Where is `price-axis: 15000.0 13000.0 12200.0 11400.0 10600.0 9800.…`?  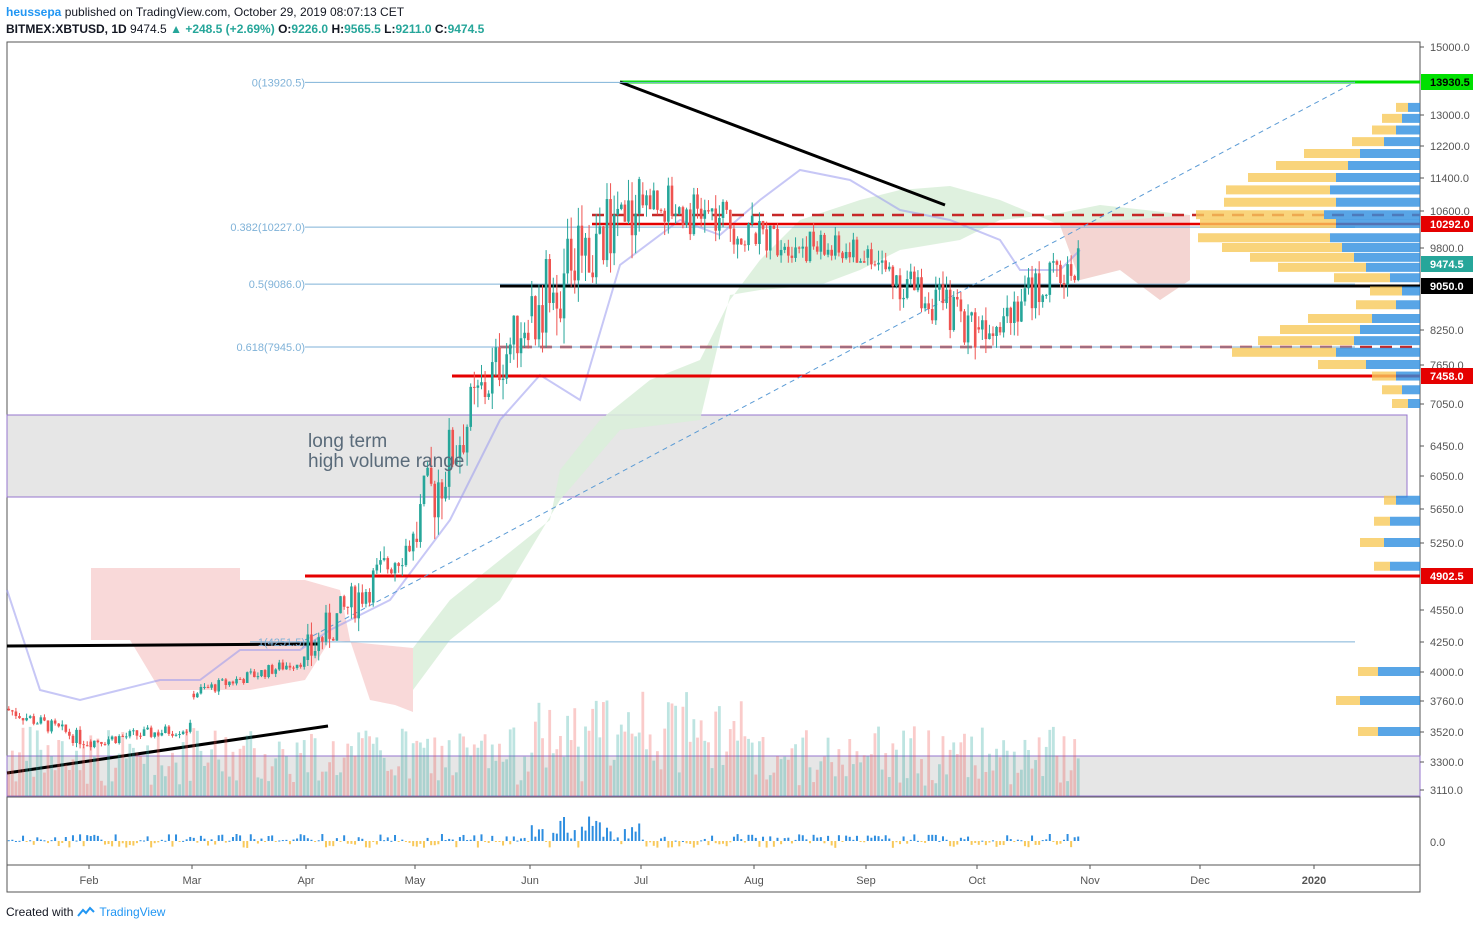 price-axis: 15000.0 13000.0 12200.0 11400.0 10600.0 9800.… is located at coordinates (1446, 445).